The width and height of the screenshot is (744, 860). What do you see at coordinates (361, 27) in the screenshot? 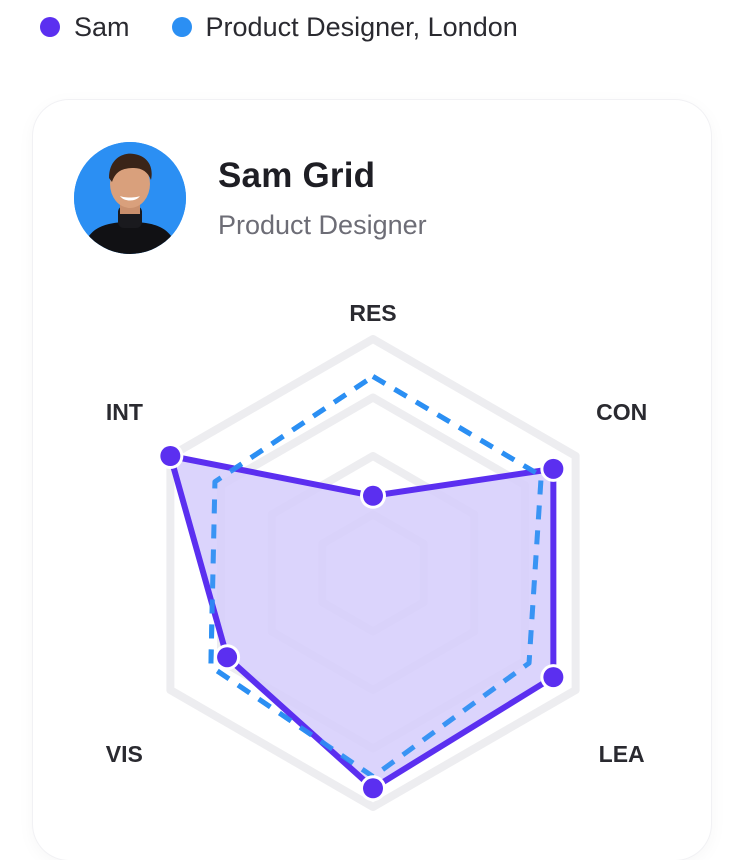
I see `legend-label-benchmark: Product Designer, London` at bounding box center [361, 27].